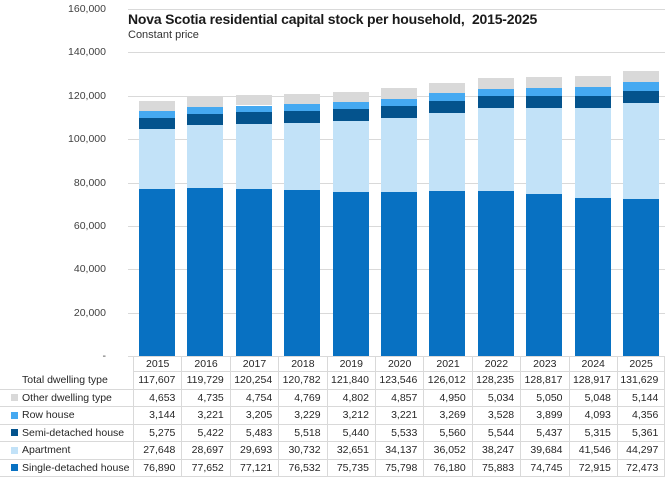  Describe the element at coordinates (302, 416) in the screenshot. I see `table-cell: 3,229` at that location.